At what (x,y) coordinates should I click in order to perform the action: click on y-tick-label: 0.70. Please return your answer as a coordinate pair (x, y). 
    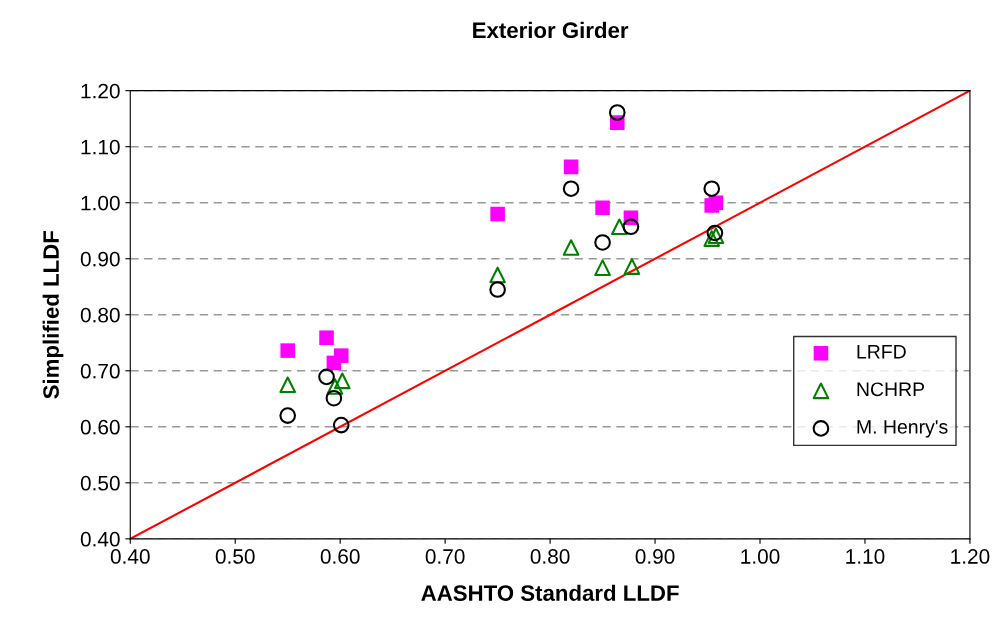
    Looking at the image, I should click on (100, 371).